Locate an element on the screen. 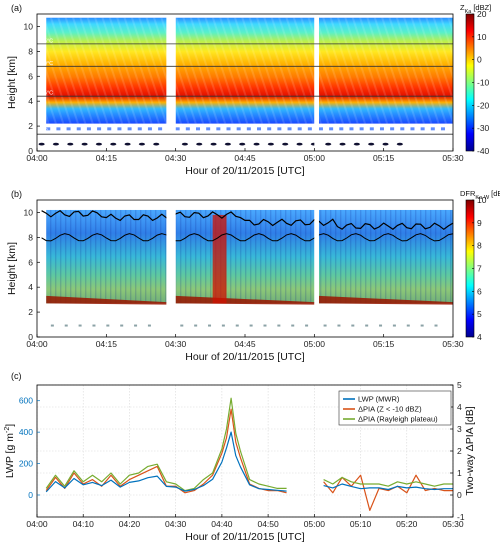 This screenshot has width=500, height=553. panel-b-y-label: Height [km] is located at coordinates (12, 268).